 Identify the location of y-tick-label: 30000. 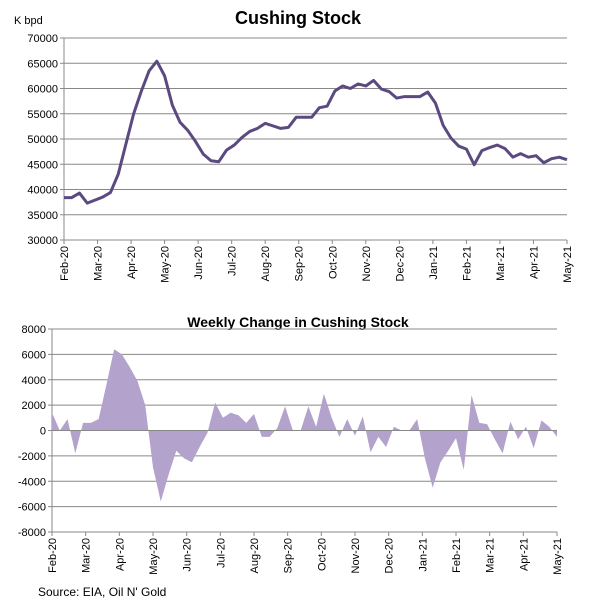
(42, 241).